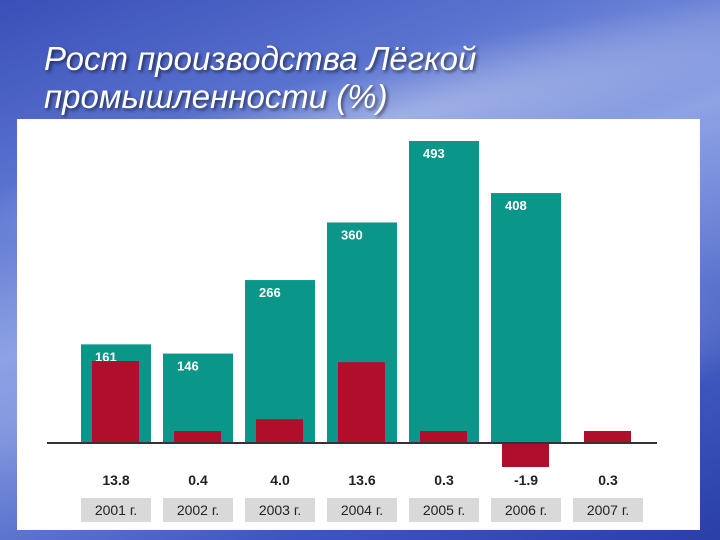  Describe the element at coordinates (260, 58) in the screenshot. I see `title-line-1: Рост производства Лёгкой` at that location.